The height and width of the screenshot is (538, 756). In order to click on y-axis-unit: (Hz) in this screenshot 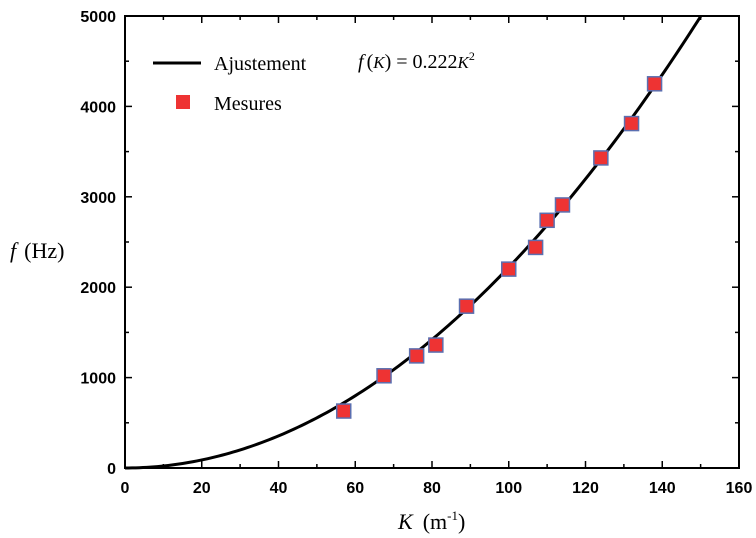, I will do `click(44, 250)`.